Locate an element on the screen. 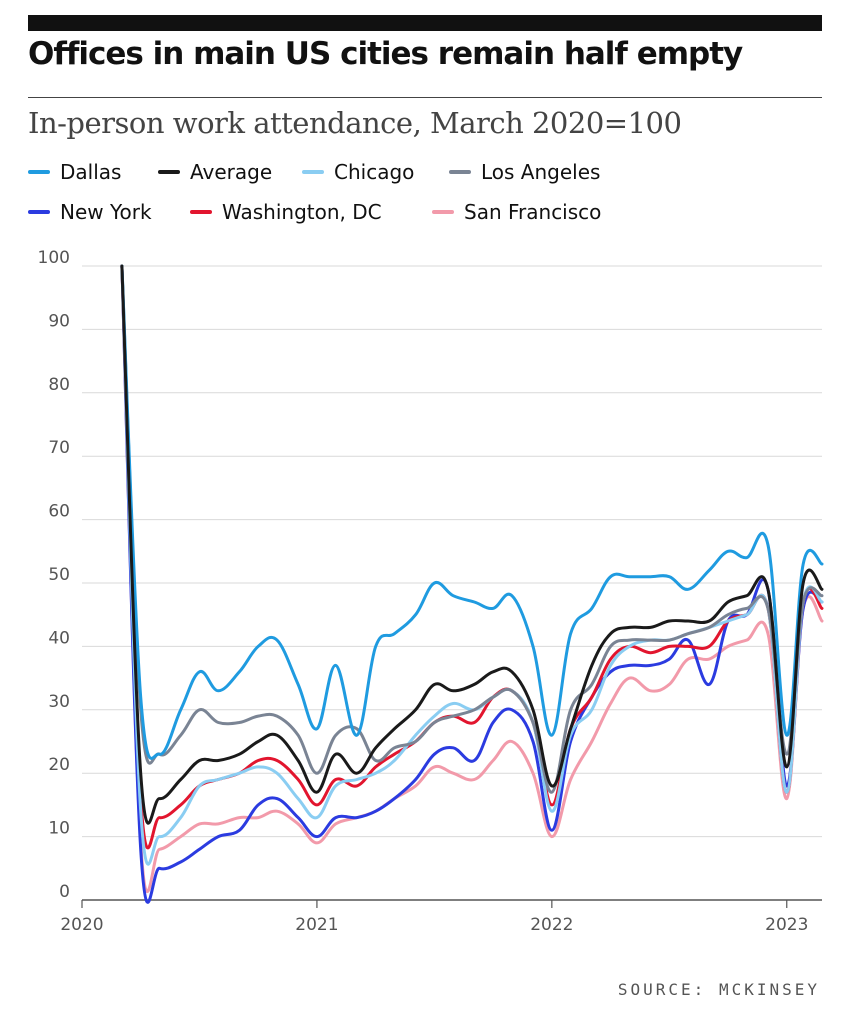 Image resolution: width=854 pixels, height=1024 pixels. y-tick-label: 20 is located at coordinates (59, 765).